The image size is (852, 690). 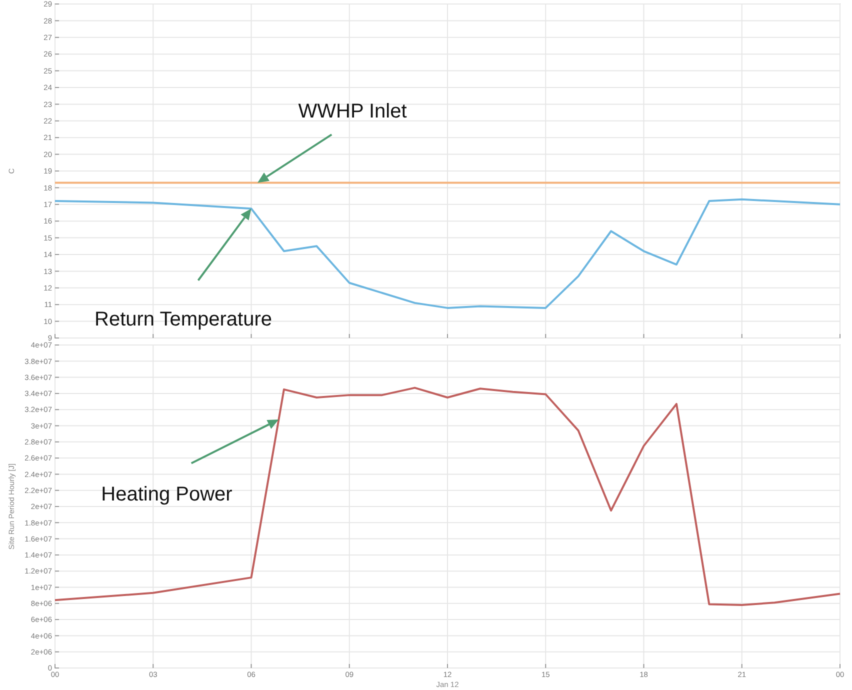 I want to click on text: WWHP Inlet, so click(x=353, y=111).